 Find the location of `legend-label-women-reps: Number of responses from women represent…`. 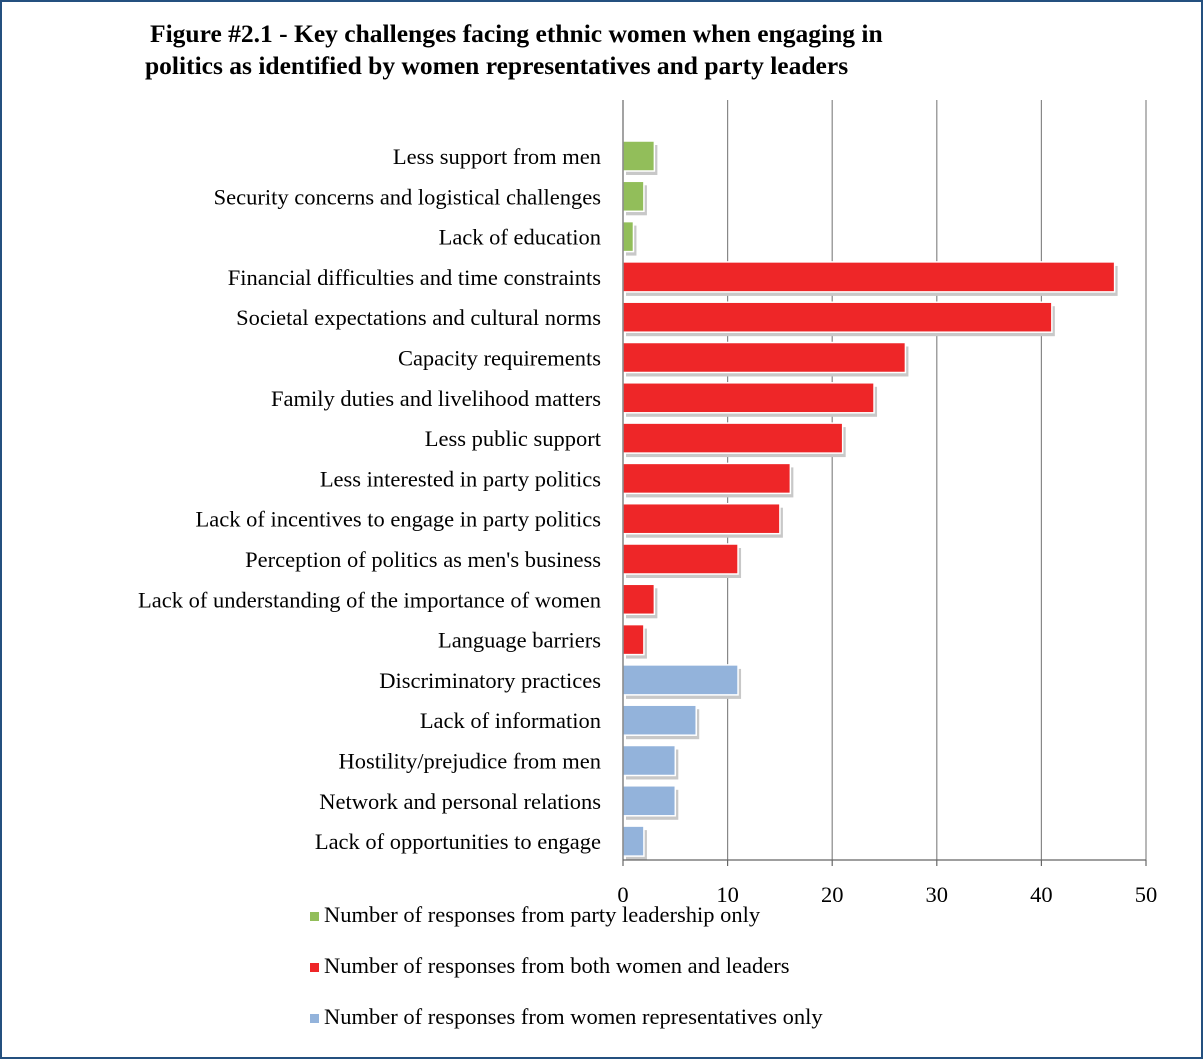

legend-label-women-reps: Number of responses from women represent… is located at coordinates (573, 1016).